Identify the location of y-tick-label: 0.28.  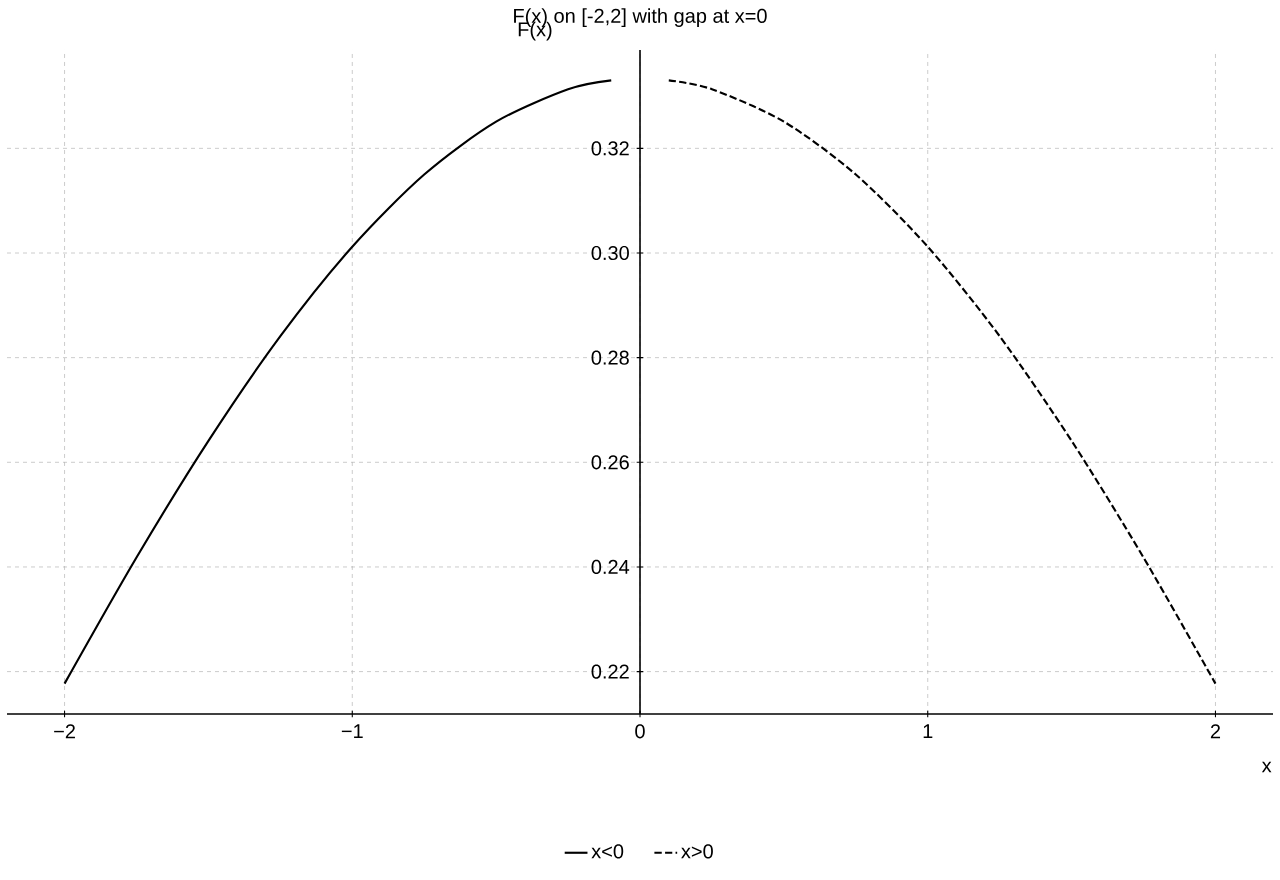
(610, 357).